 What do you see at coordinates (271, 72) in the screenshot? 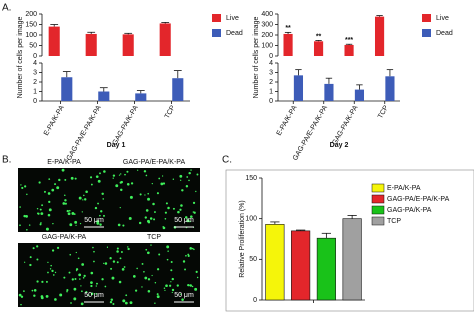
I see `y-tick-label: 3` at bounding box center [271, 72].